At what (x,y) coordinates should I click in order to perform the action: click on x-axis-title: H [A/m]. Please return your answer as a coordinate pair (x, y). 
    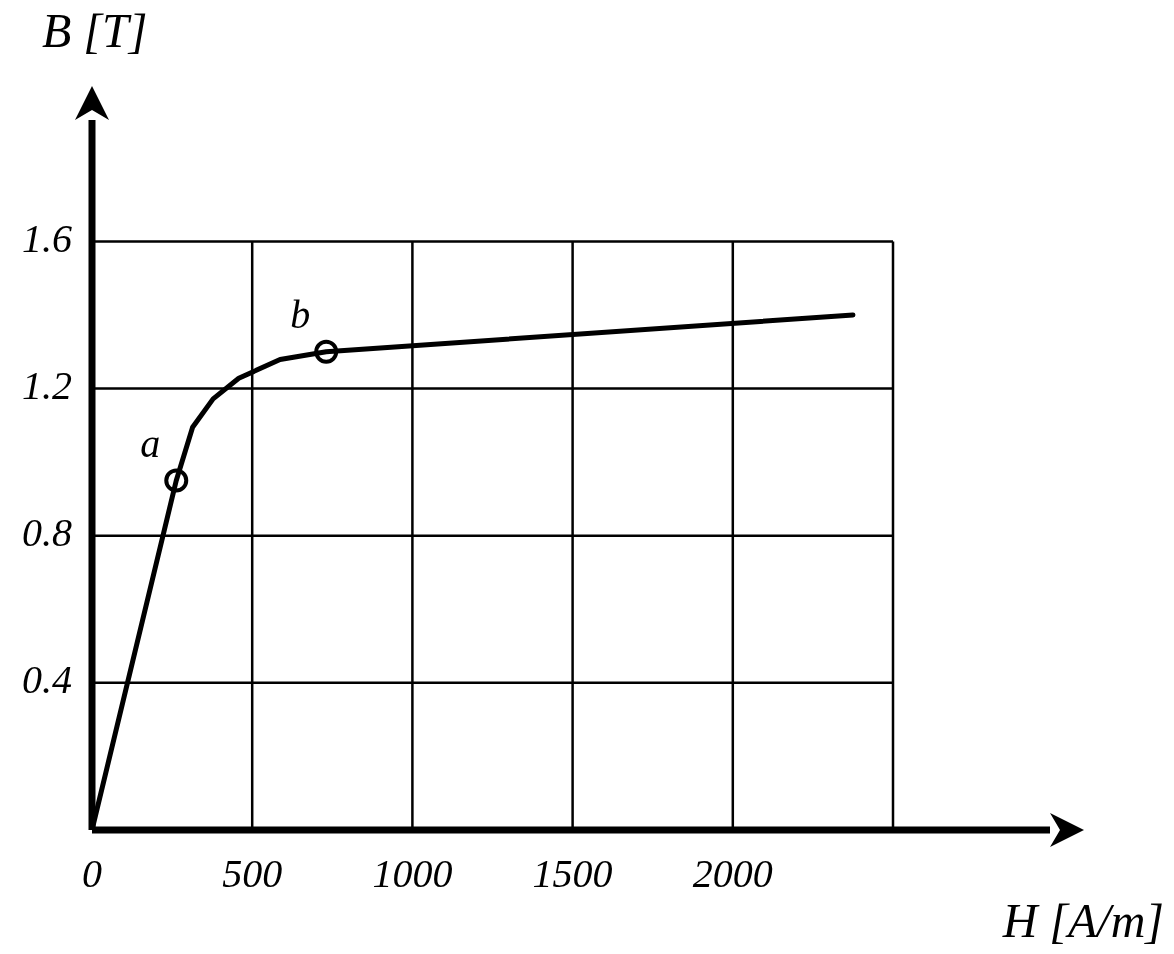
    Looking at the image, I should click on (1082, 920).